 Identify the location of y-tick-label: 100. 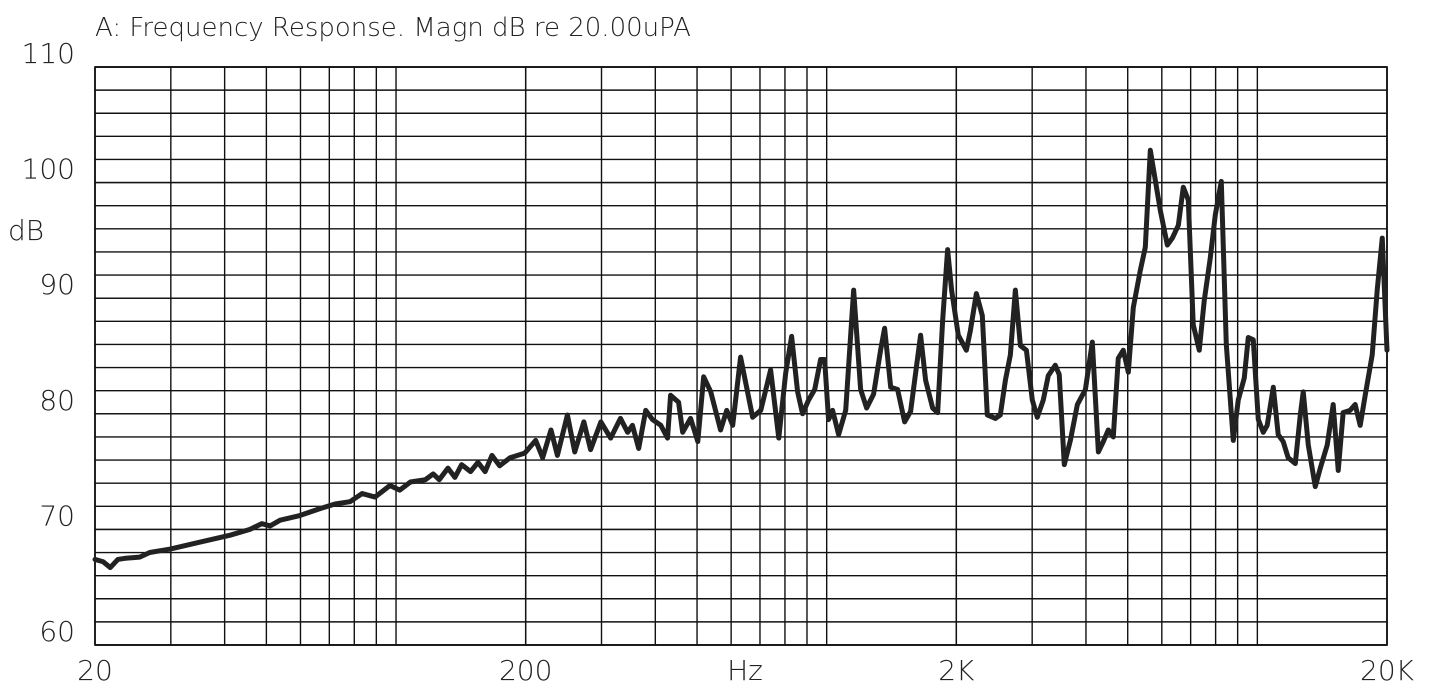
(48, 169).